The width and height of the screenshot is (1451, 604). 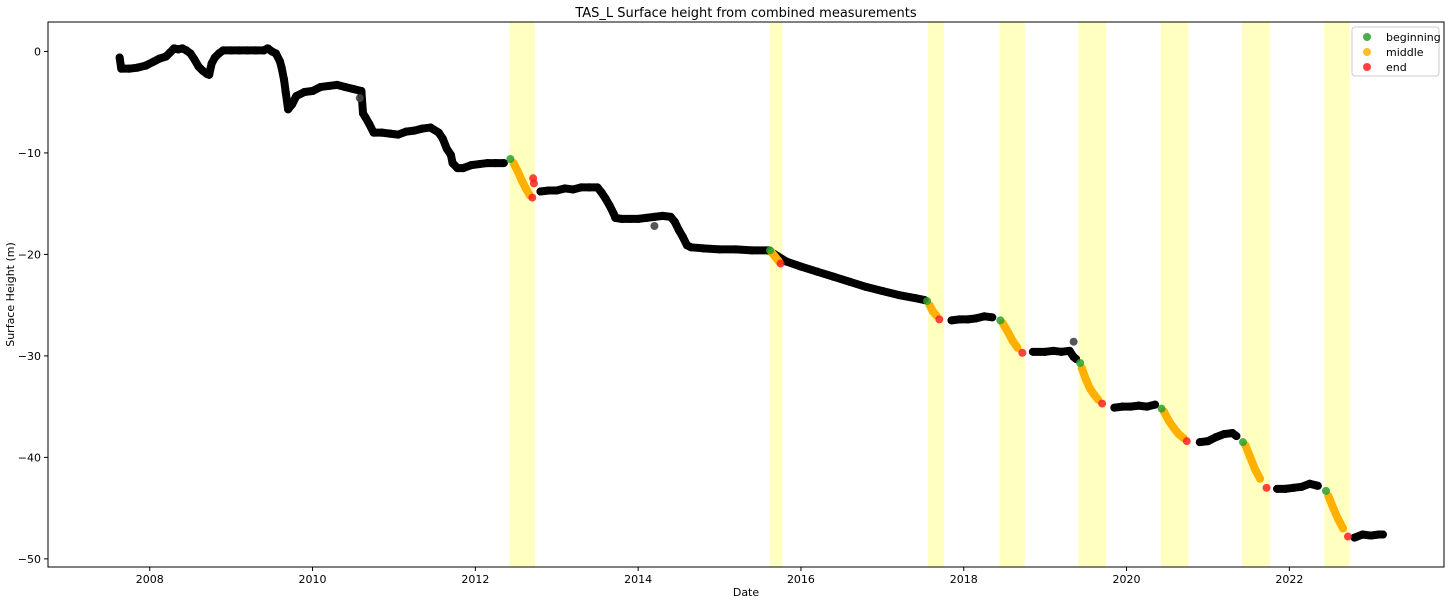 What do you see at coordinates (29, 457) in the screenshot?
I see `y-tick-label: −40` at bounding box center [29, 457].